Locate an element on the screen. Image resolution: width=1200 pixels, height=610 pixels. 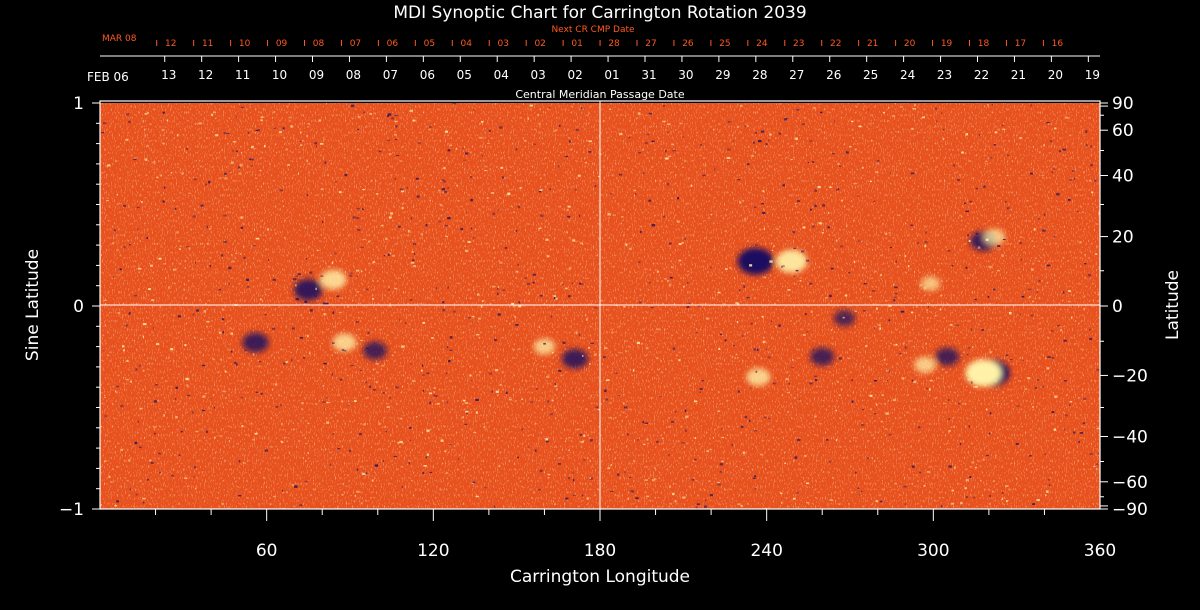
positive-region is located at coordinates (994, 237).